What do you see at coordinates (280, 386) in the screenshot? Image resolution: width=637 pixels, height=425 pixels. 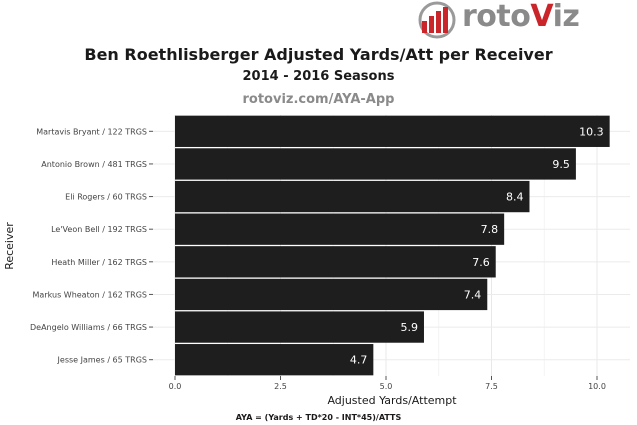 I see `x-tick-label: 2.5` at bounding box center [280, 386].